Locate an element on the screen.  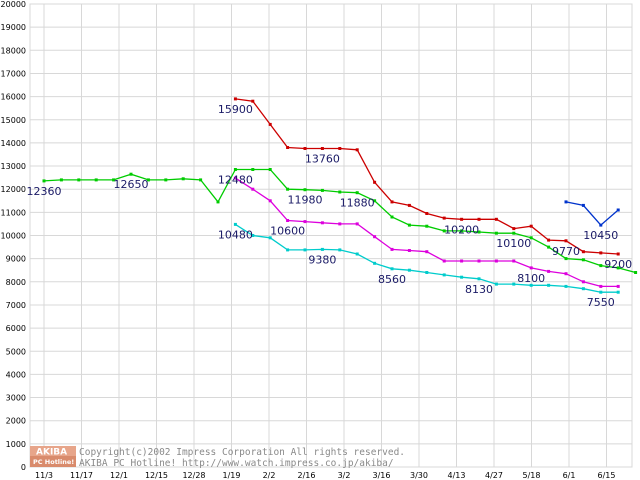
y-tick-label: 10000 is located at coordinates (13, 236).